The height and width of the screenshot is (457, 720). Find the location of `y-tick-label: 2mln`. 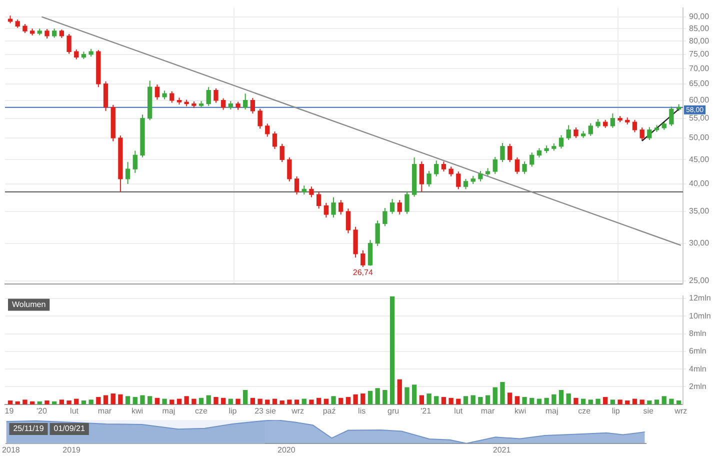

y-tick-label: 2mln is located at coordinates (697, 386).